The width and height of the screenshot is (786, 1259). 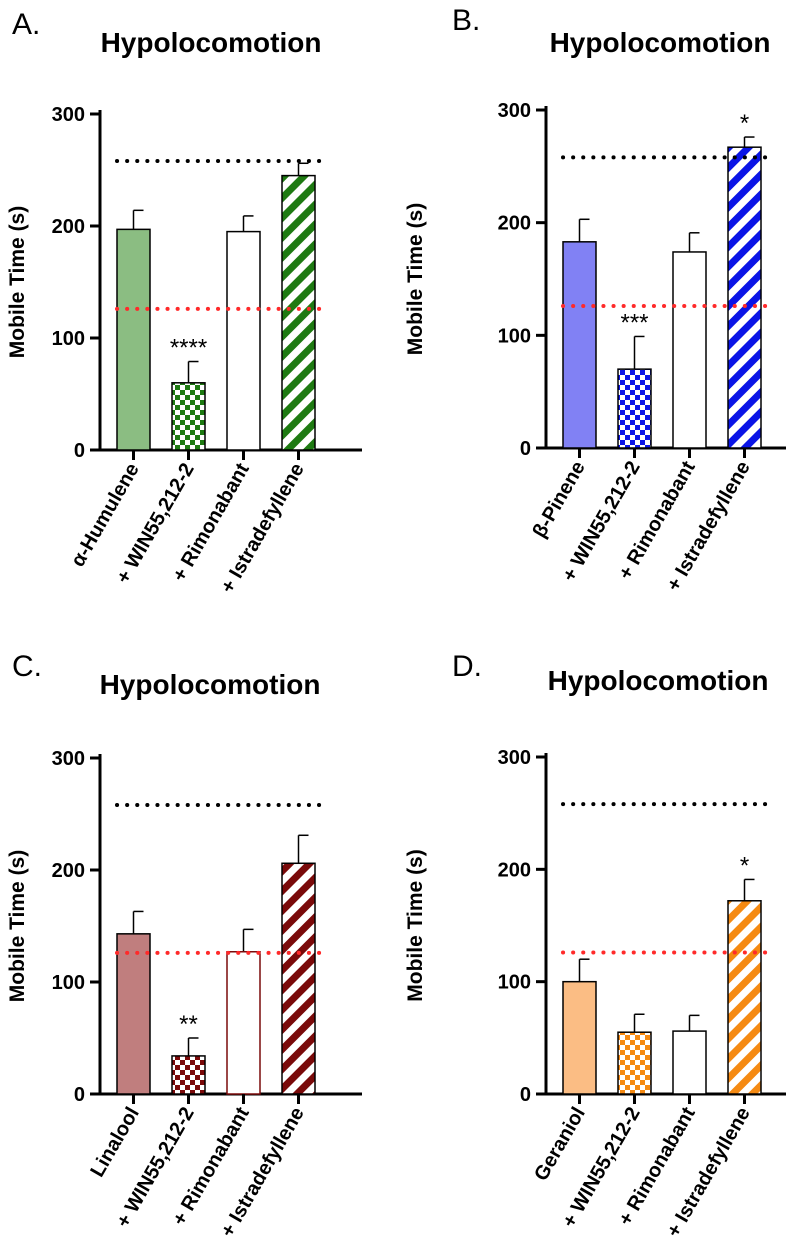 What do you see at coordinates (114, 1142) in the screenshot?
I see `category-label: Linalool` at bounding box center [114, 1142].